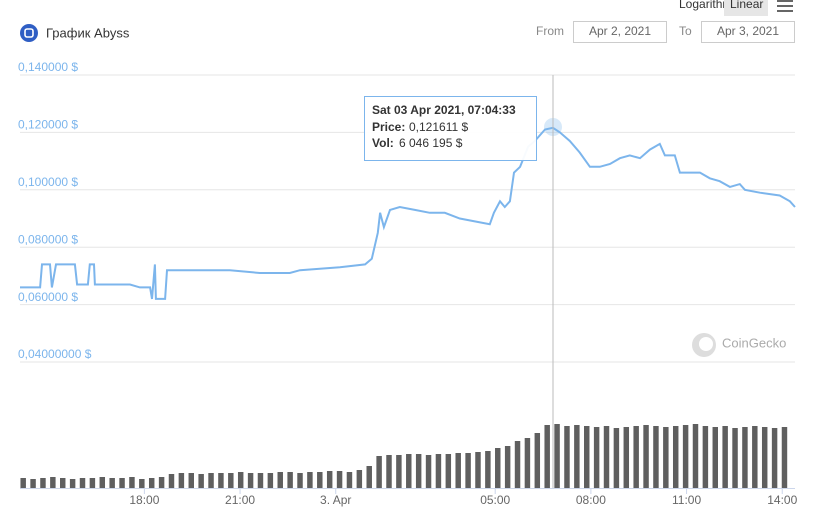 The width and height of the screenshot is (829, 528). Describe the element at coordinates (55, 354) in the screenshot. I see `y-tick-label: 0,04000000 $` at that location.